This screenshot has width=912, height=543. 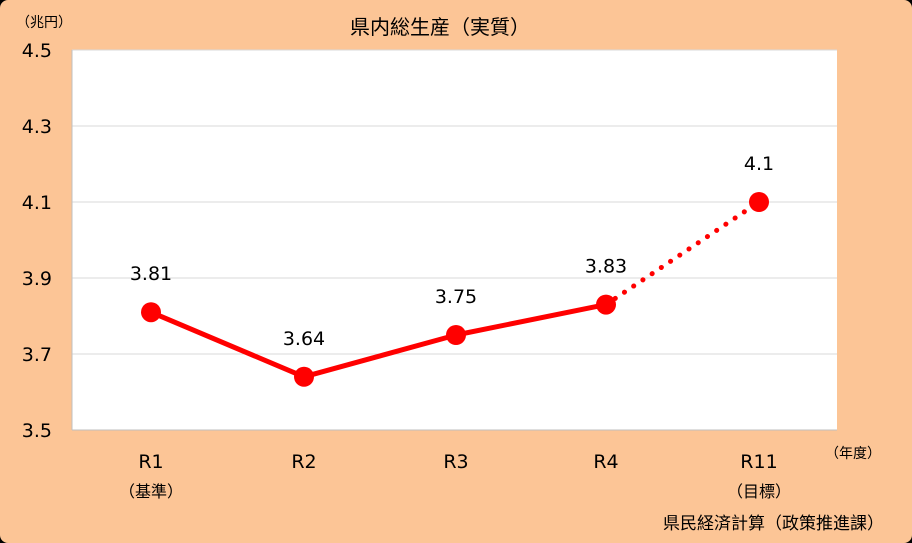 What do you see at coordinates (759, 491) in the screenshot?
I see `x-tick-sublabel: （目標）` at bounding box center [759, 491].